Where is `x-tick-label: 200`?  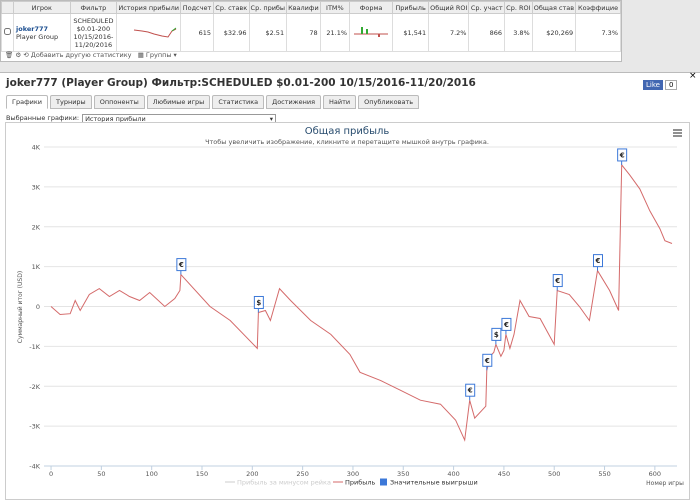
x-tick-label: 200 is located at coordinates (252, 474).